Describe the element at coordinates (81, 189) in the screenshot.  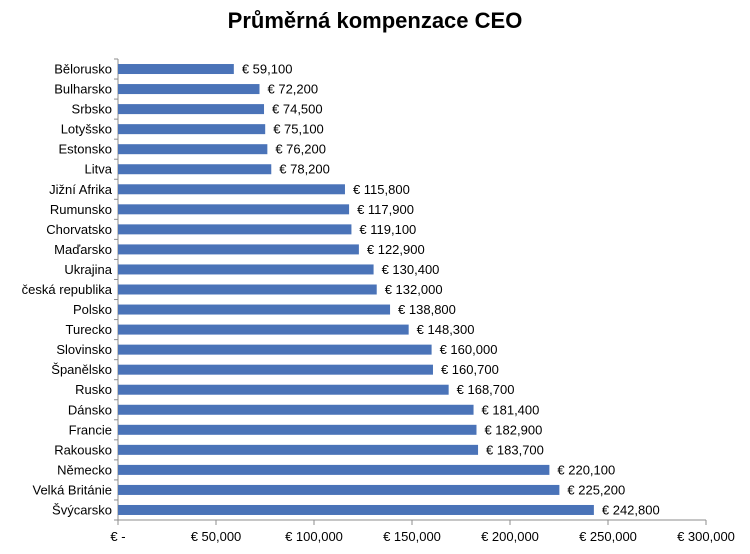
I see `category-label: Jižní Afrika` at that location.